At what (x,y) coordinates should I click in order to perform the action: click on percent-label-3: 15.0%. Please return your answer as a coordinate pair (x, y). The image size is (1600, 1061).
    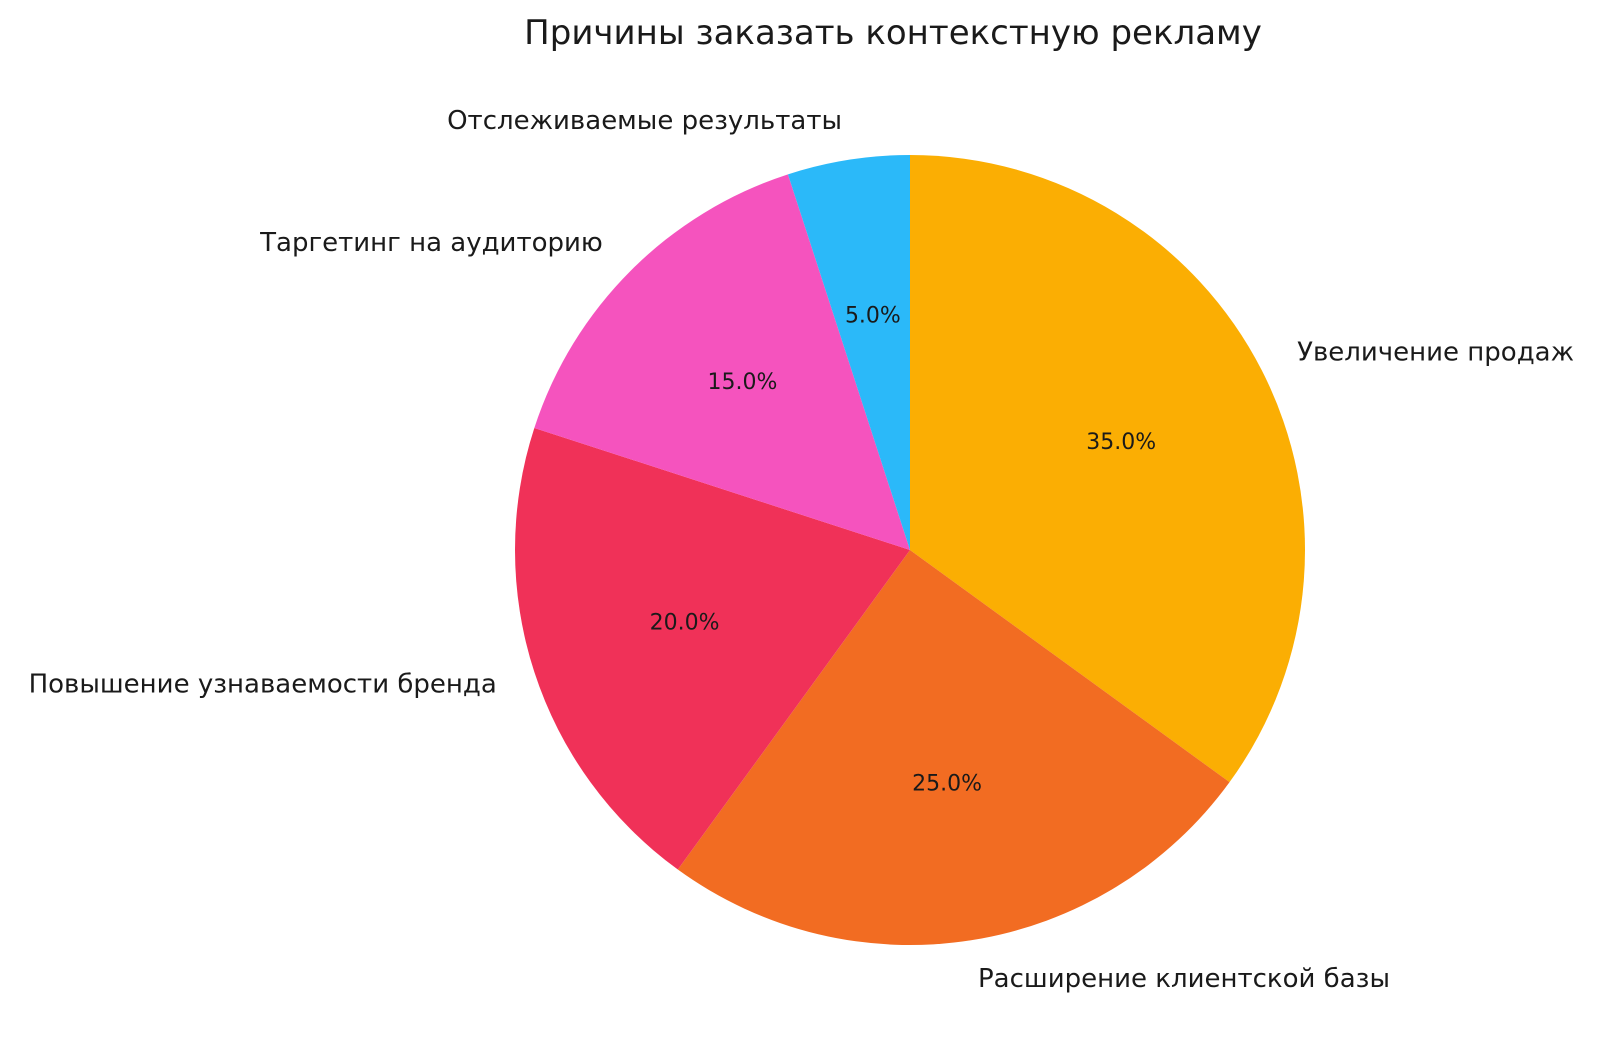
    Looking at the image, I should click on (742, 382).